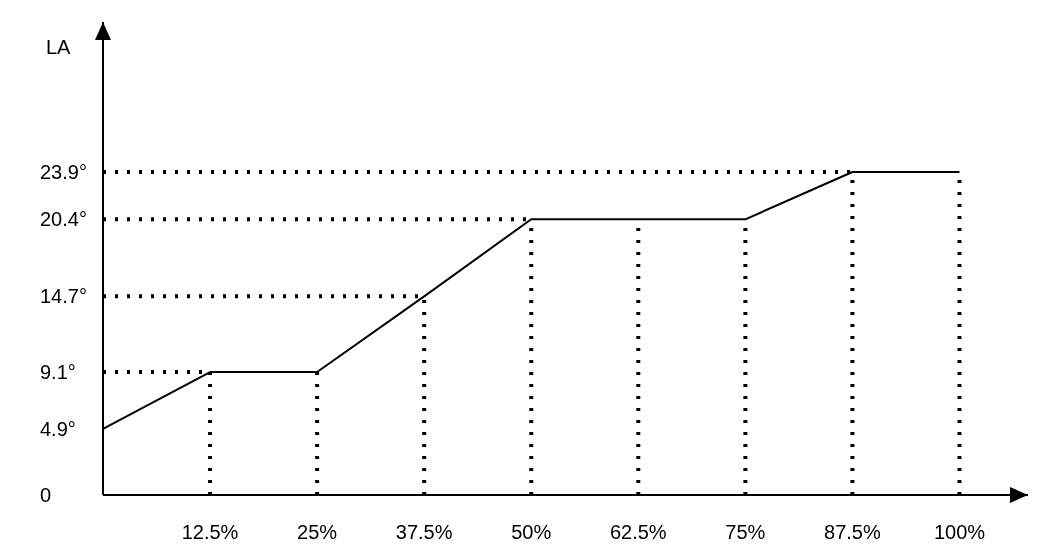  I want to click on x-tick-label: 50%, so click(531, 532).